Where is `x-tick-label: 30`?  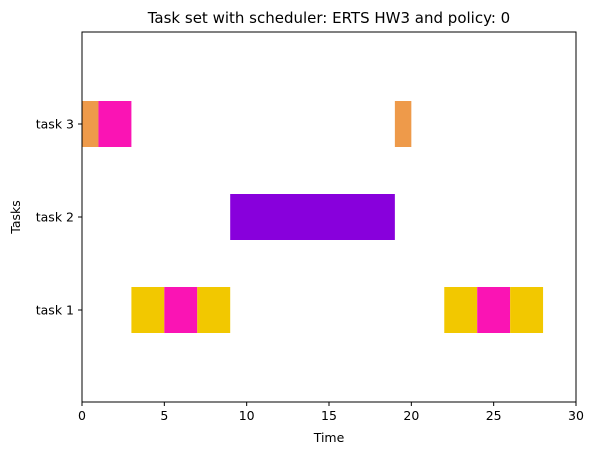
x-tick-label: 30 is located at coordinates (576, 415).